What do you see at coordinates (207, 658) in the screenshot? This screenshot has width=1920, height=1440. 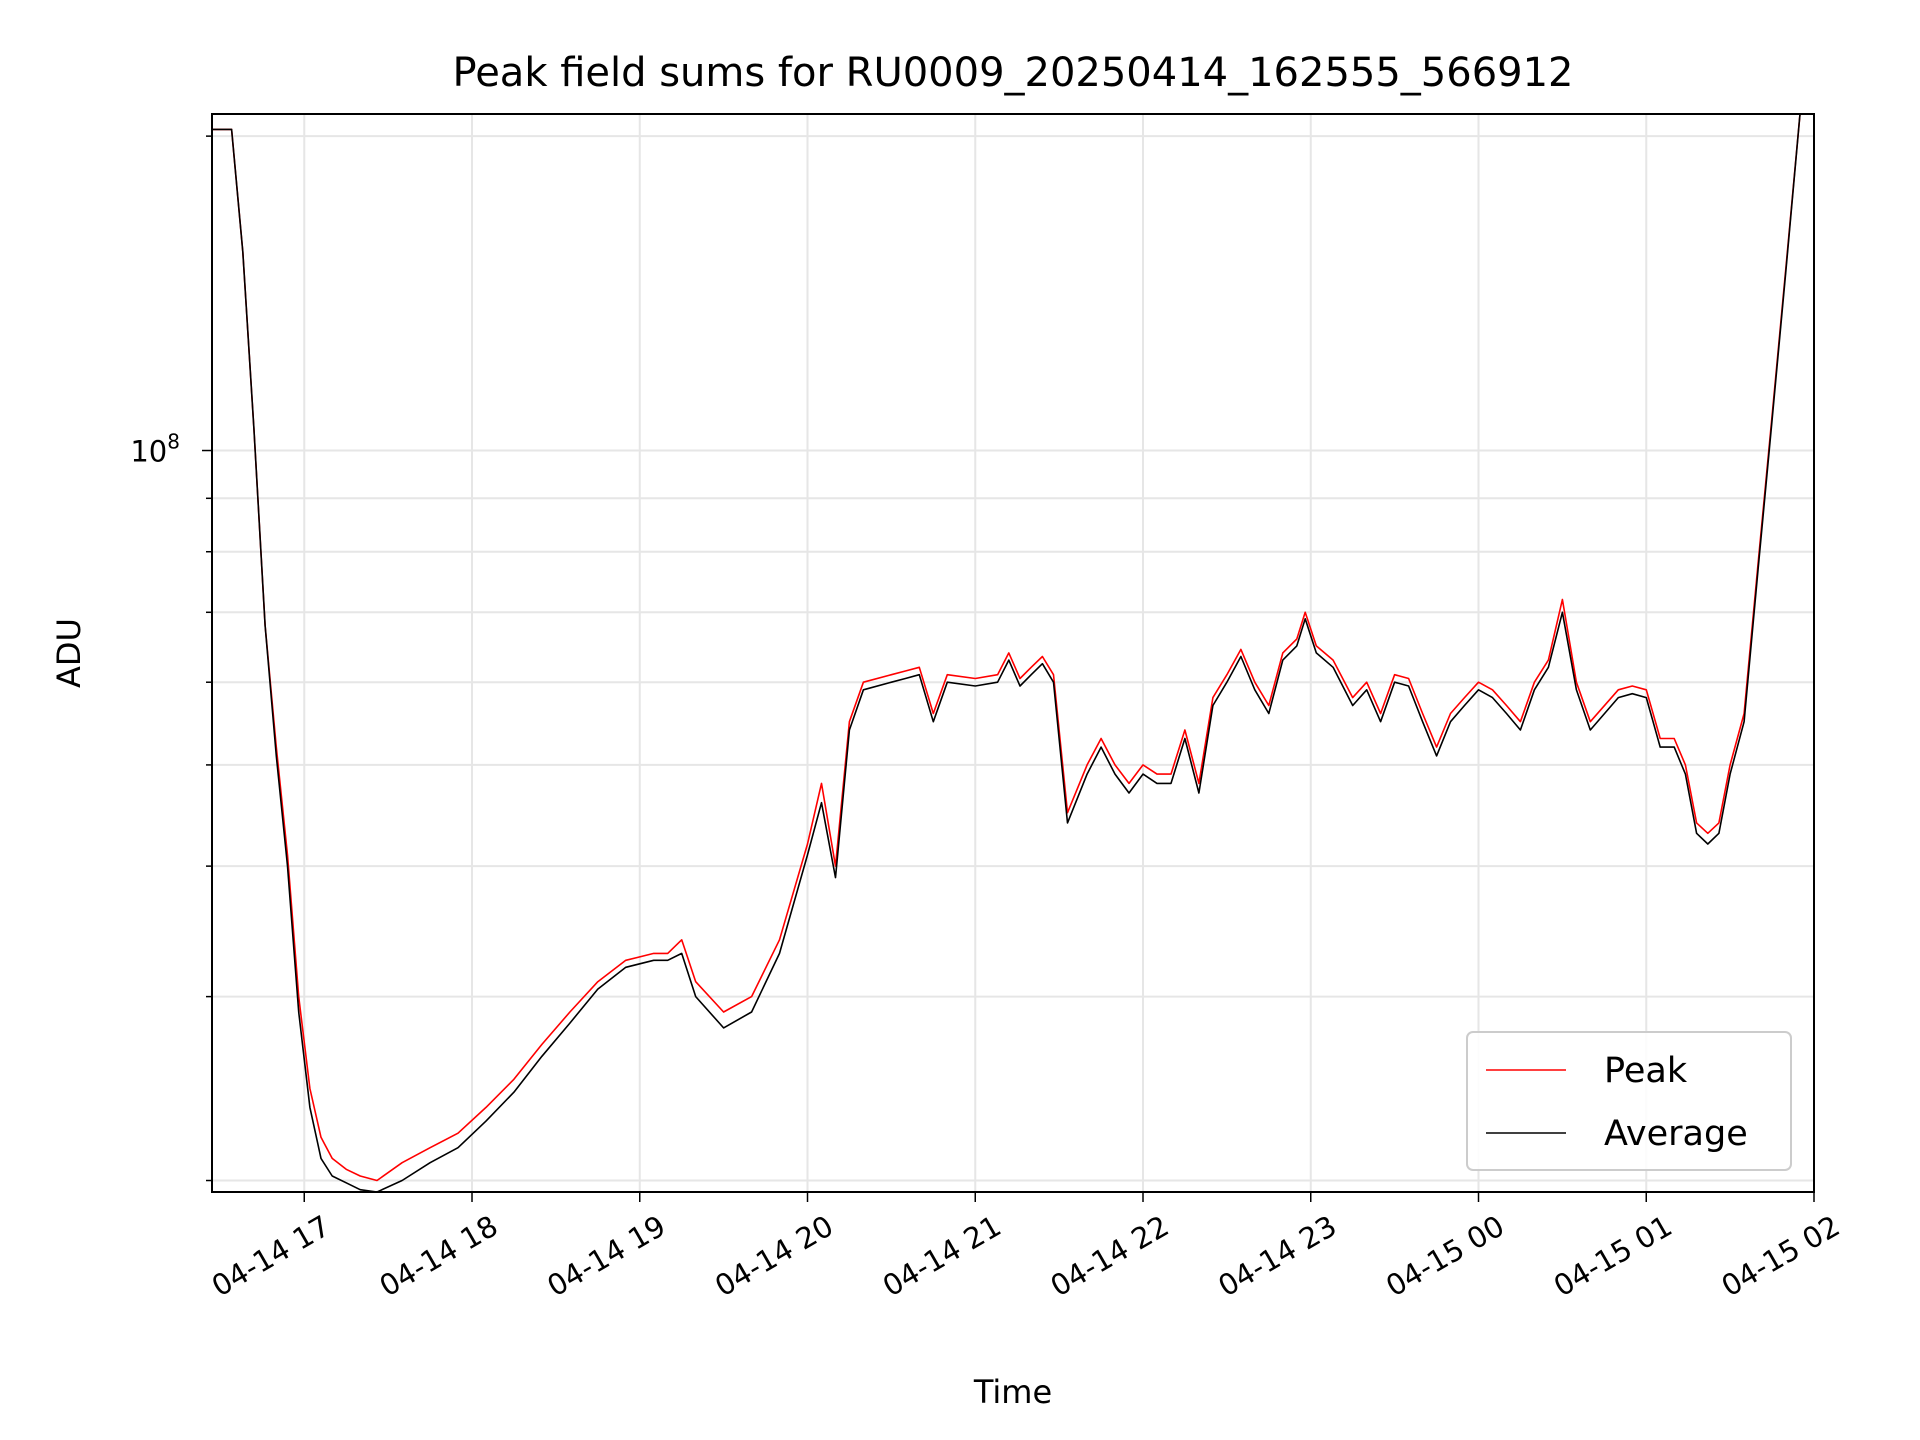 I see `y-axis-ticks` at bounding box center [207, 658].